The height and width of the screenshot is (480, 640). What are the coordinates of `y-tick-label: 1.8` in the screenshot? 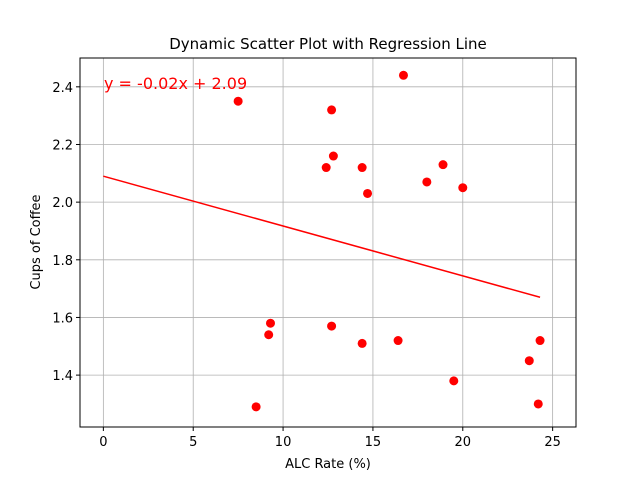 It's located at (62, 261).